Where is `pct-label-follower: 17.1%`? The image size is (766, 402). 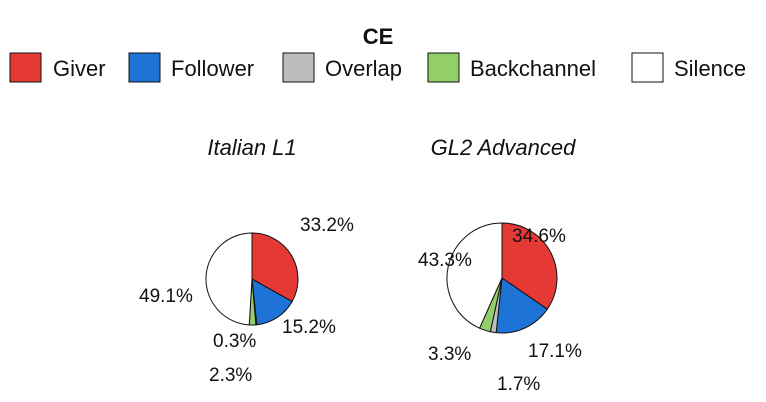
pct-label-follower: 17.1% is located at coordinates (555, 351).